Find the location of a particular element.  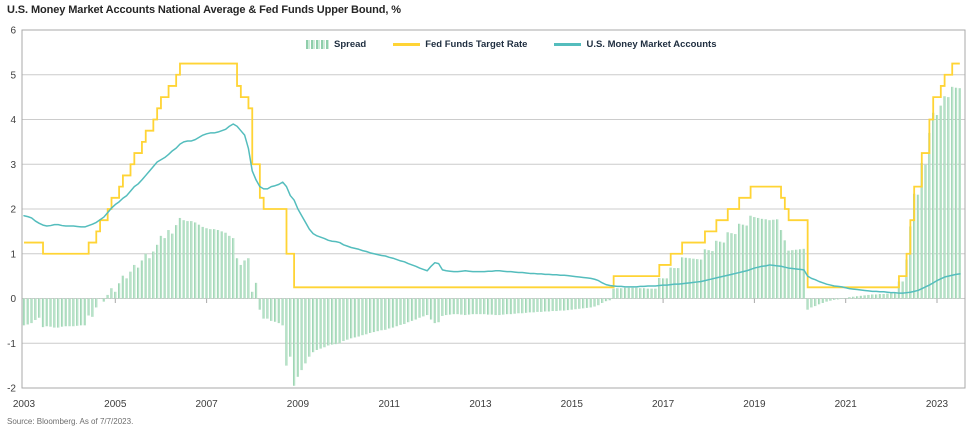

svg-text: -2 is located at coordinates (11, 389).